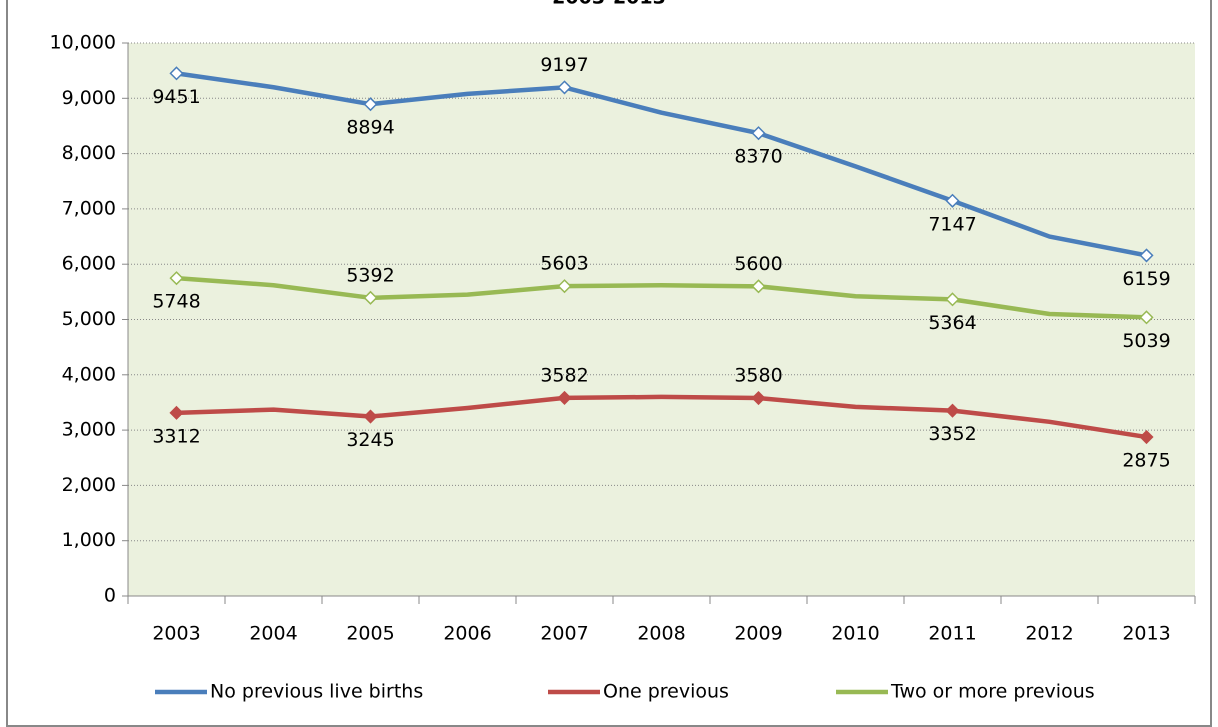 The height and width of the screenshot is (727, 1218). I want to click on data-label: 8370, so click(758, 157).